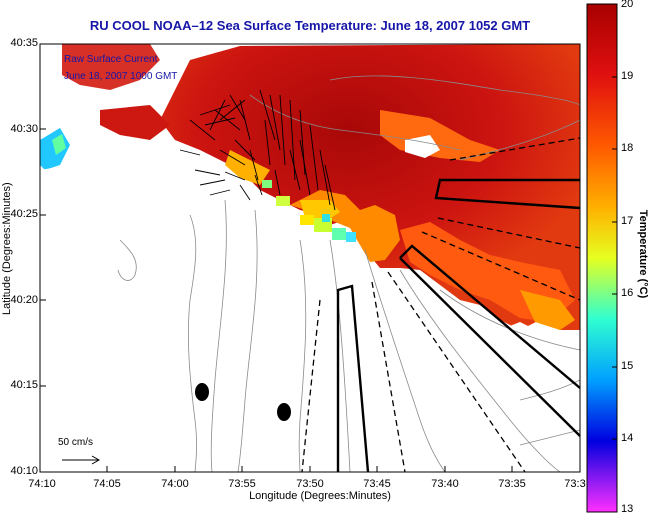 This screenshot has height=518, width=651. What do you see at coordinates (627, 366) in the screenshot?
I see `colorbar-tick: 15` at bounding box center [627, 366].